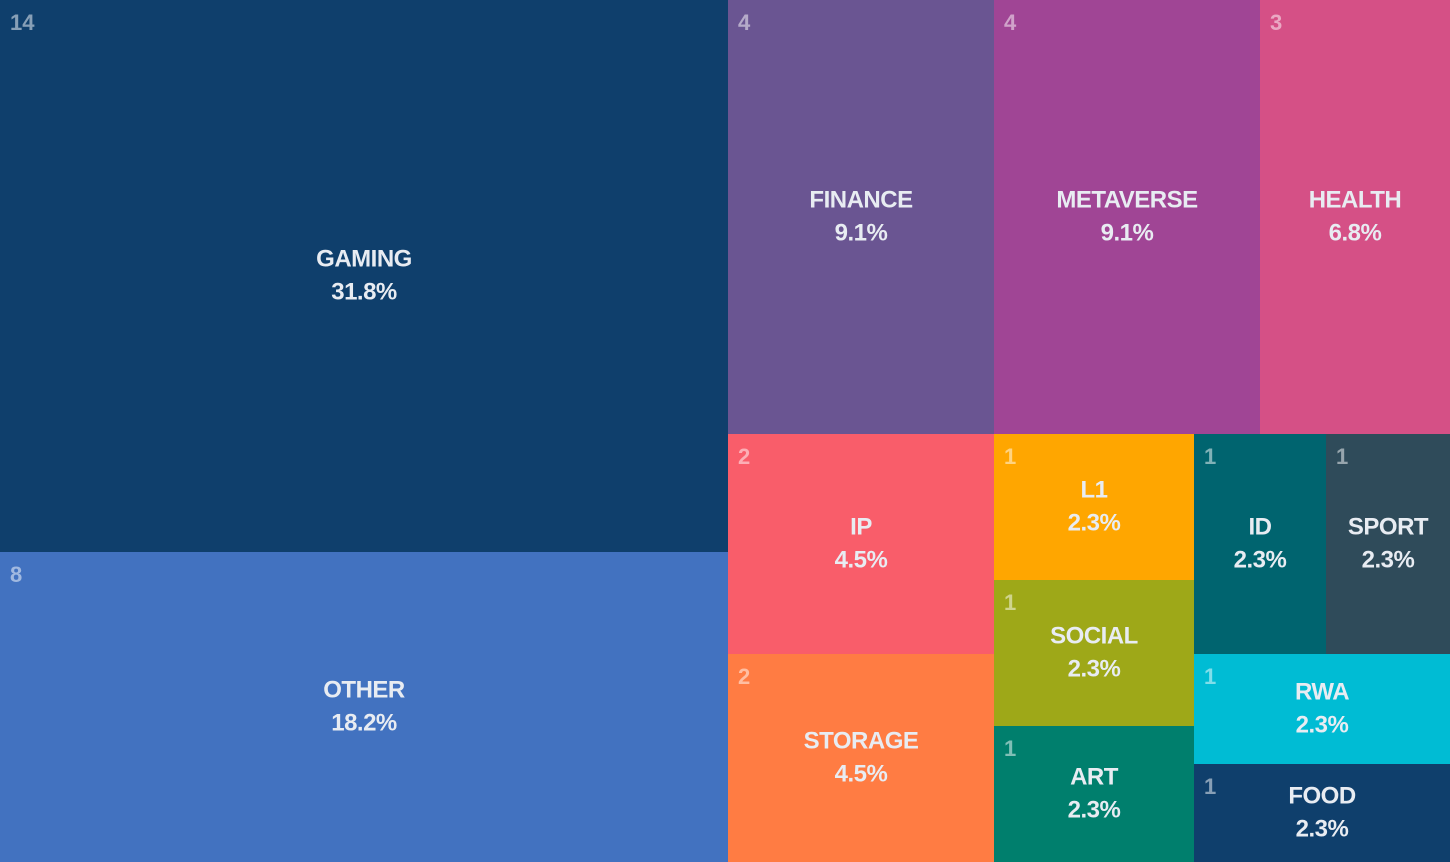 The image size is (1450, 862). Describe the element at coordinates (1127, 199) in the screenshot. I see `tile-label: METAVERSE` at that location.